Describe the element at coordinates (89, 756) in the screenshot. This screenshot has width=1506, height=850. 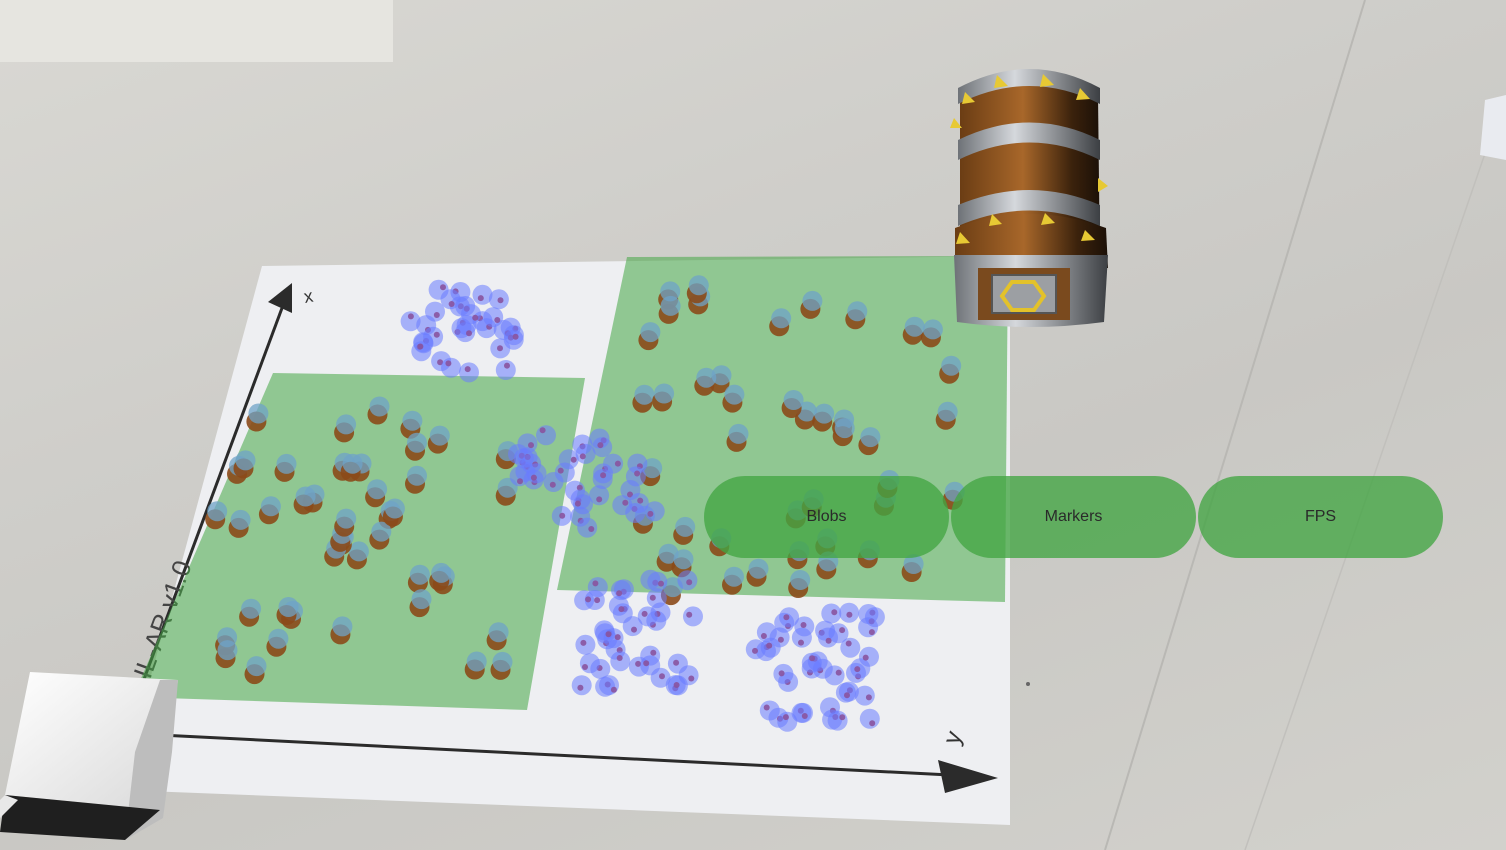
I see `white-cube` at that location.